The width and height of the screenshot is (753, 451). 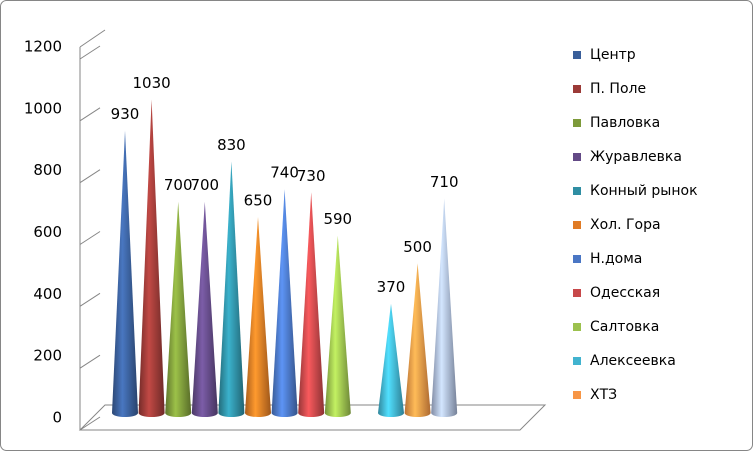 What do you see at coordinates (231, 145) in the screenshot?
I see `value-label: 830` at bounding box center [231, 145].